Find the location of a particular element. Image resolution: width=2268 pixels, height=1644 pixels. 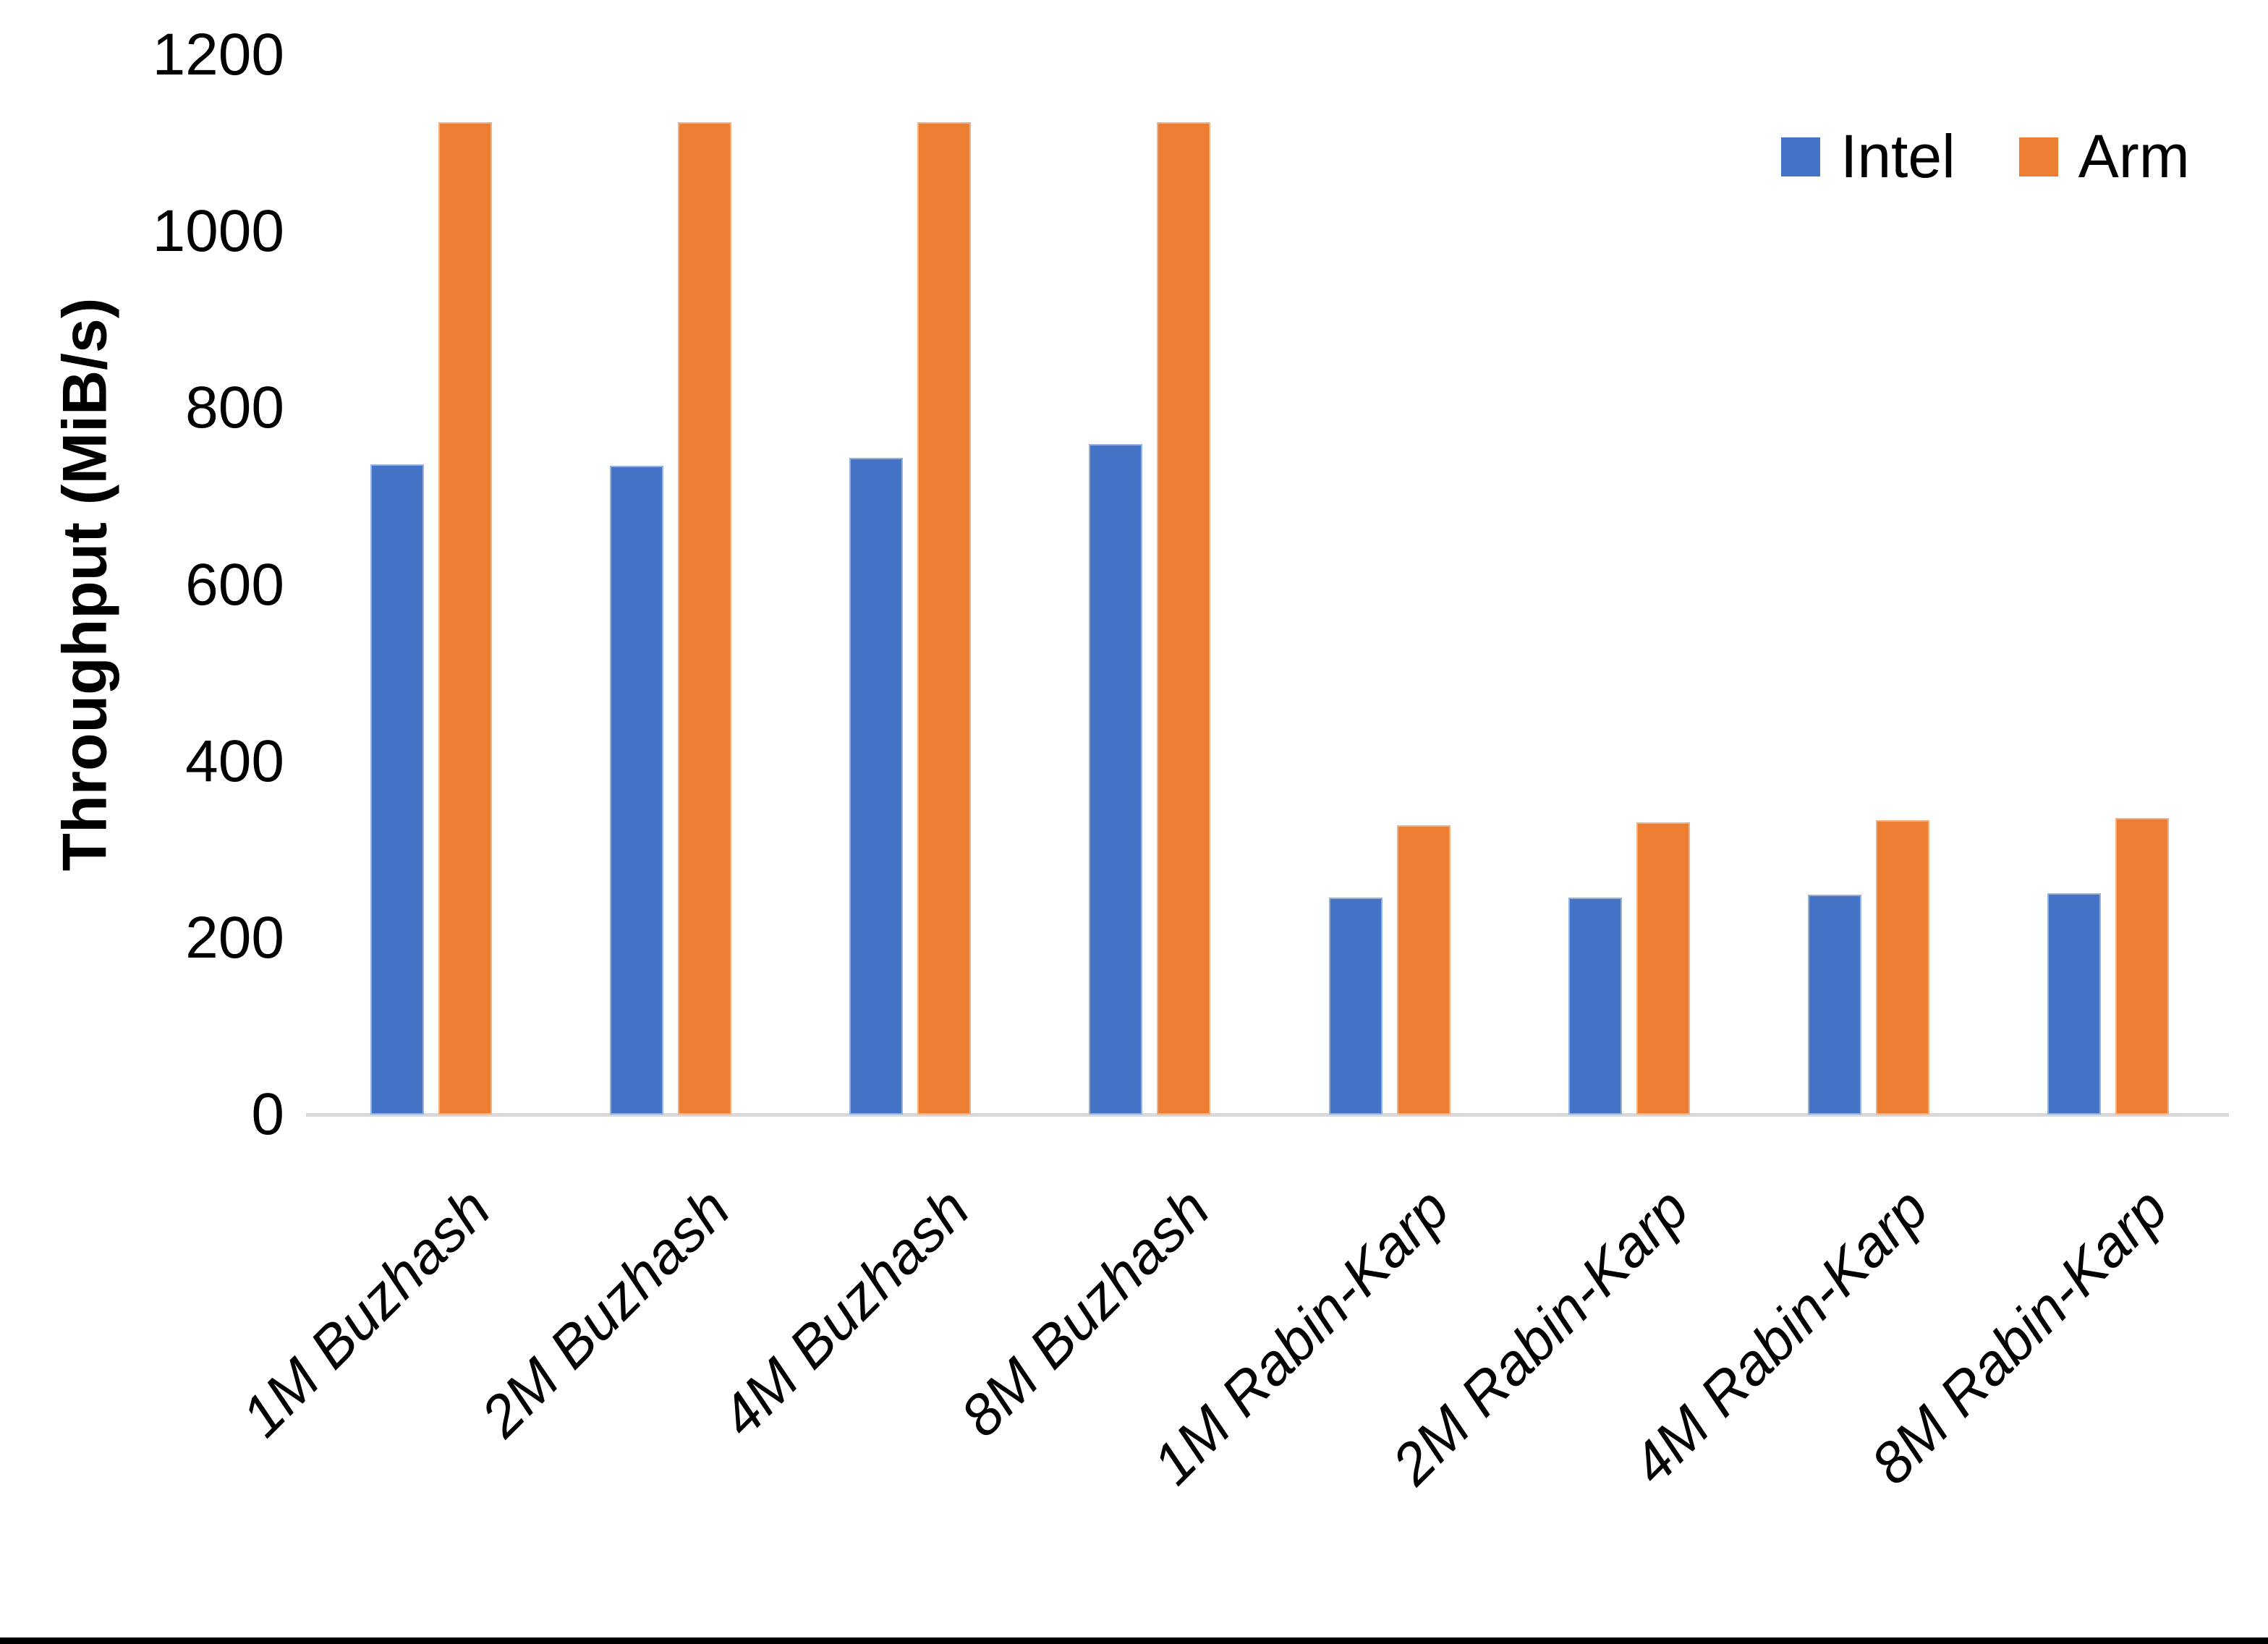

legend-item-intel: Intel is located at coordinates (1868, 157).